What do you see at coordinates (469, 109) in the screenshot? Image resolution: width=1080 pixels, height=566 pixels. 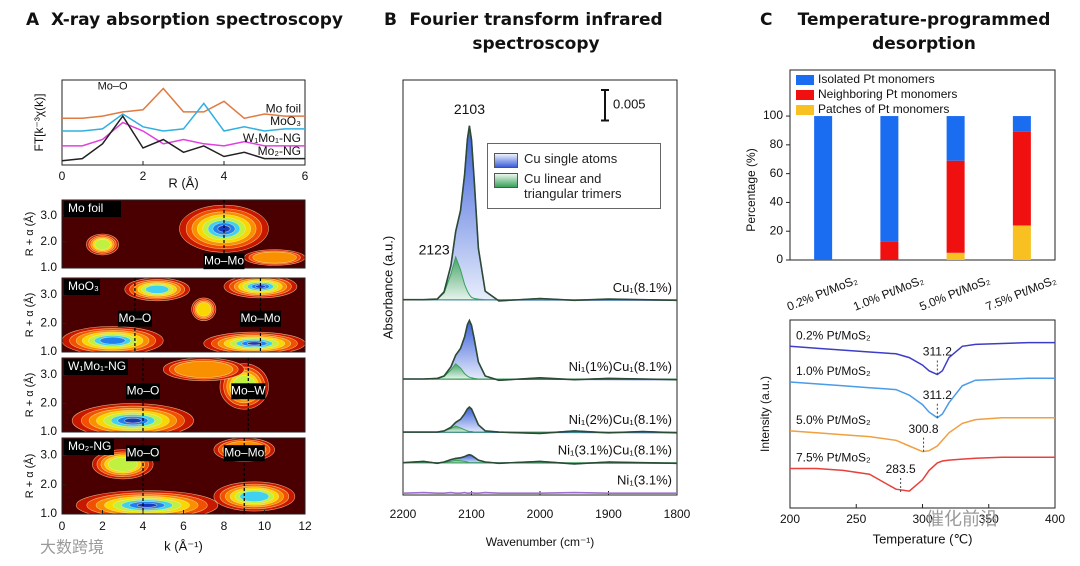 I see `annotation: 2103` at bounding box center [469, 109].